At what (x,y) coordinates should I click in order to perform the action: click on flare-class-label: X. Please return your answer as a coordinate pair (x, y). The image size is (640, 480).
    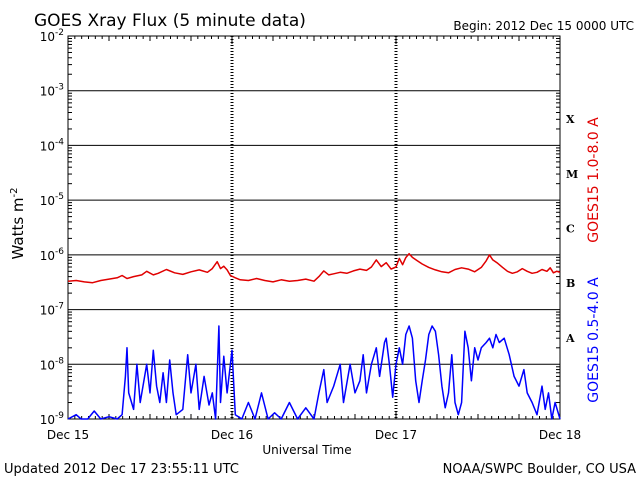
    Looking at the image, I should click on (570, 119).